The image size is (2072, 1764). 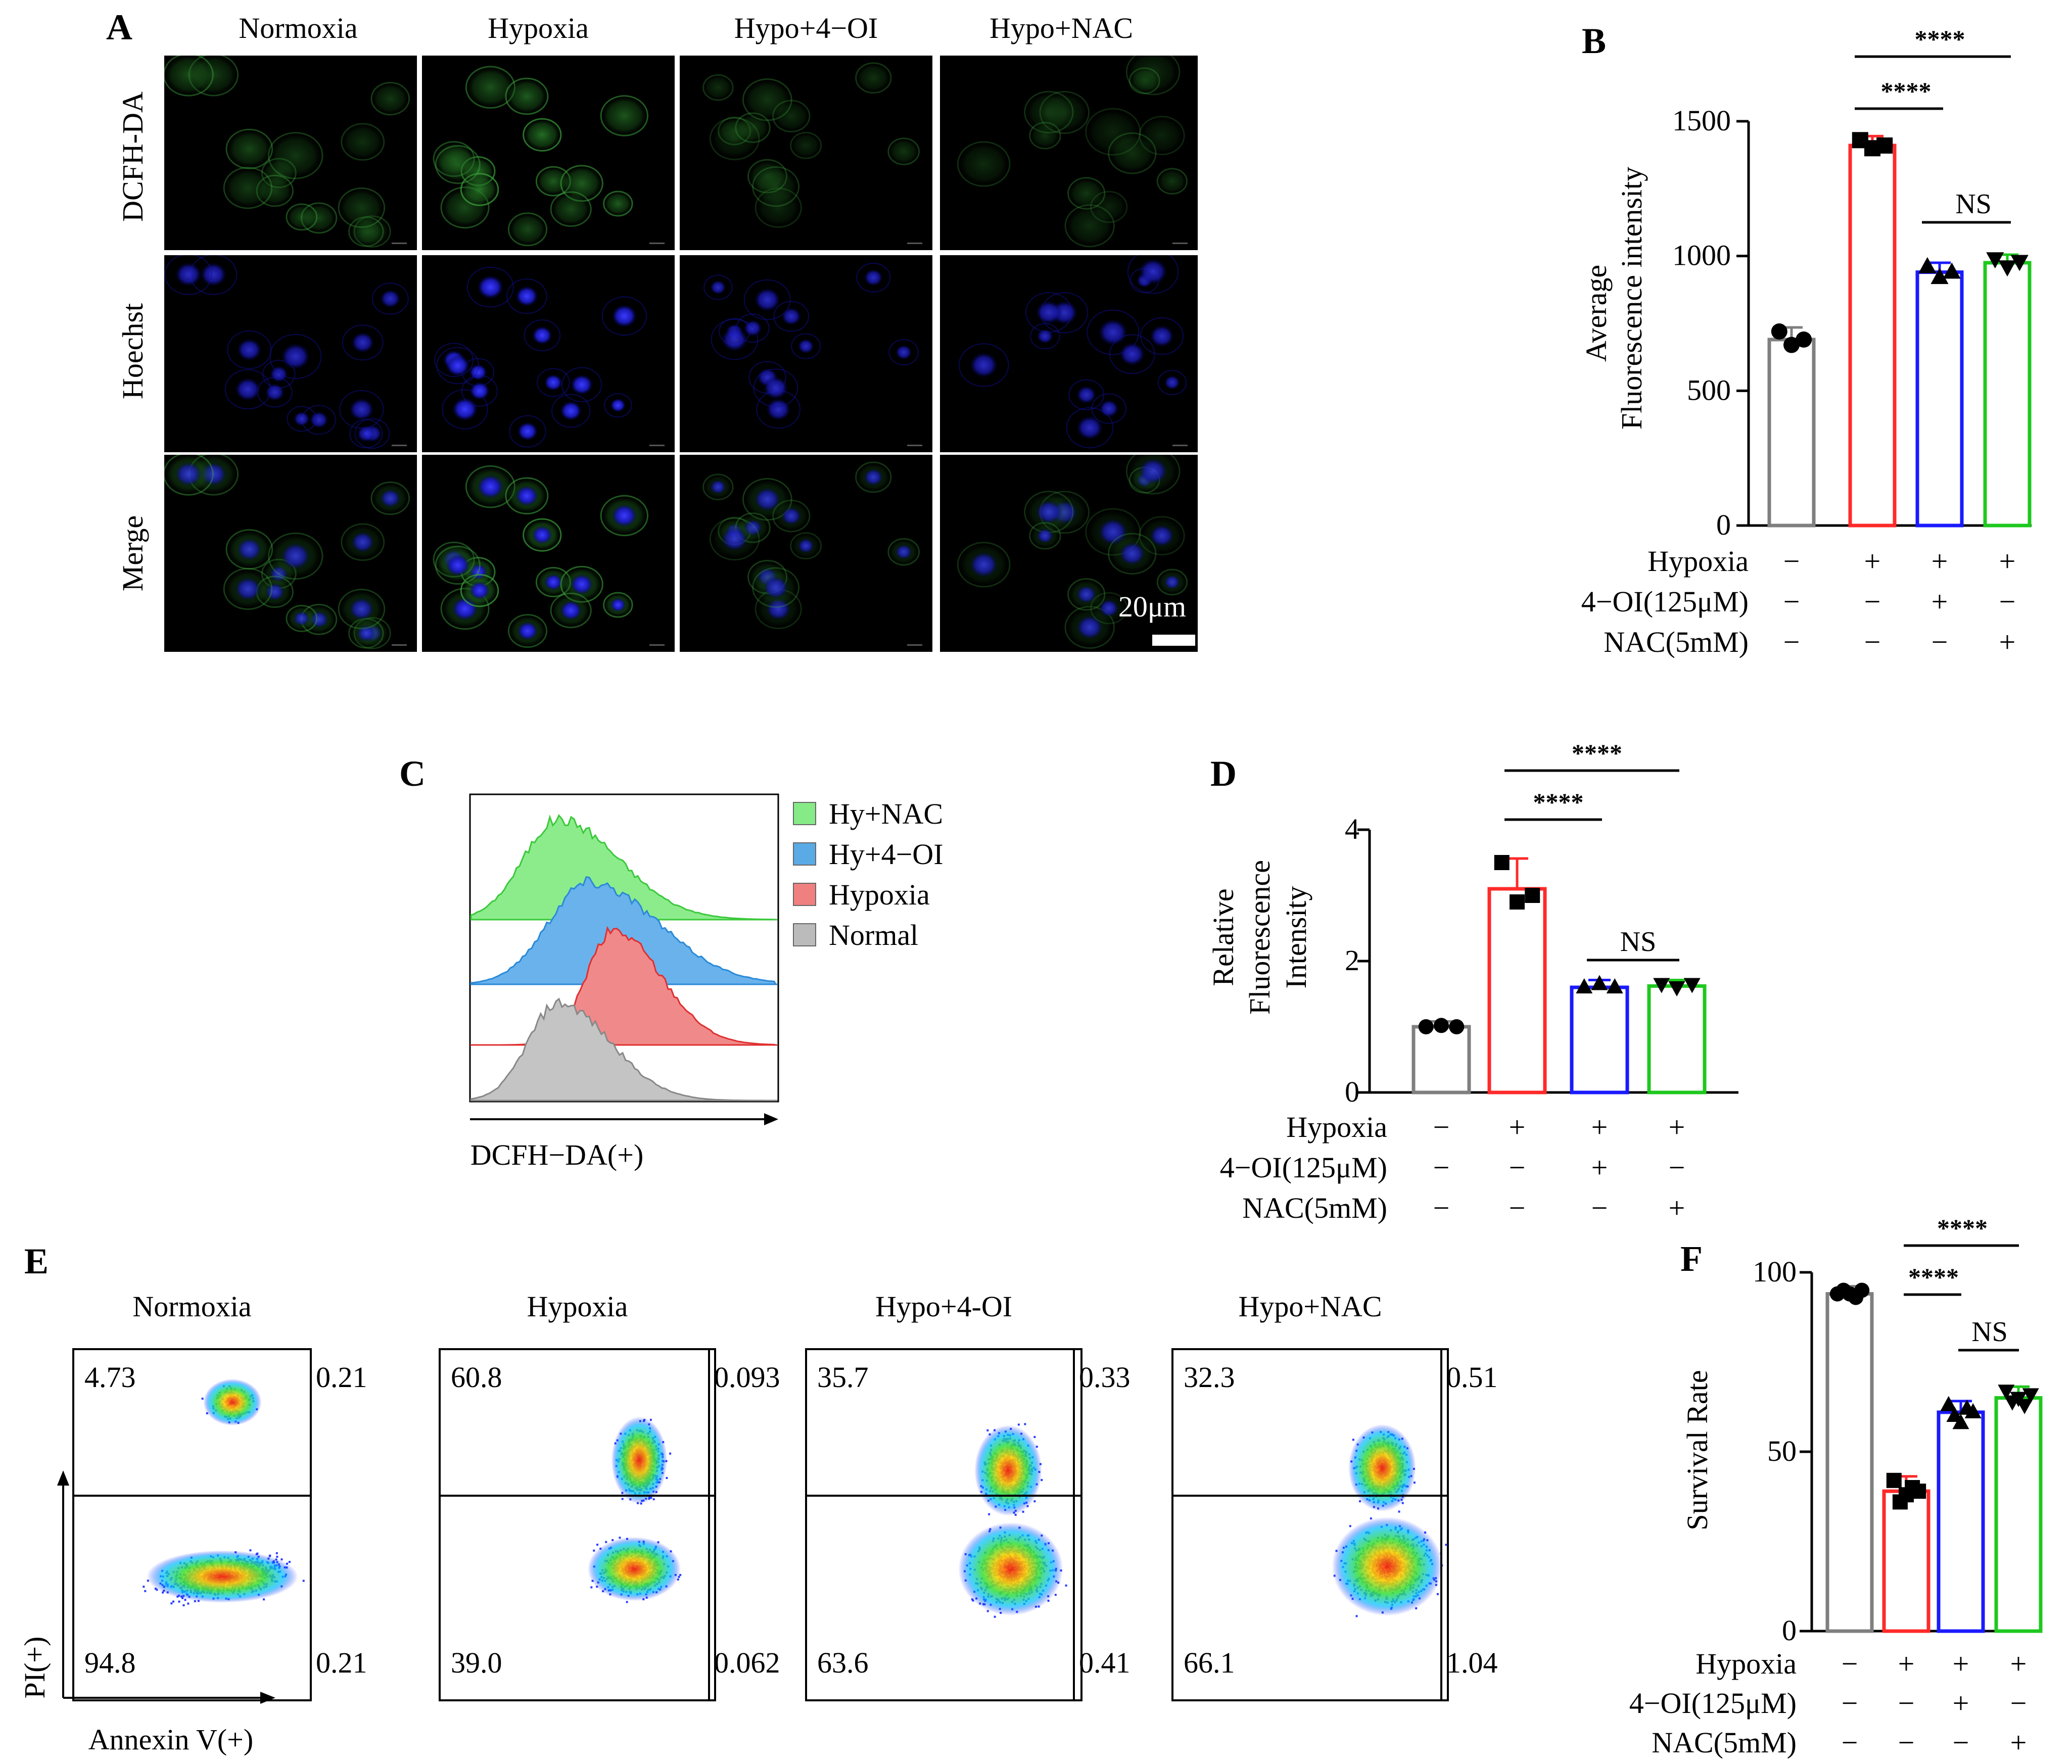 I want to click on legend-label-0: Hy+NAC, so click(x=886, y=814).